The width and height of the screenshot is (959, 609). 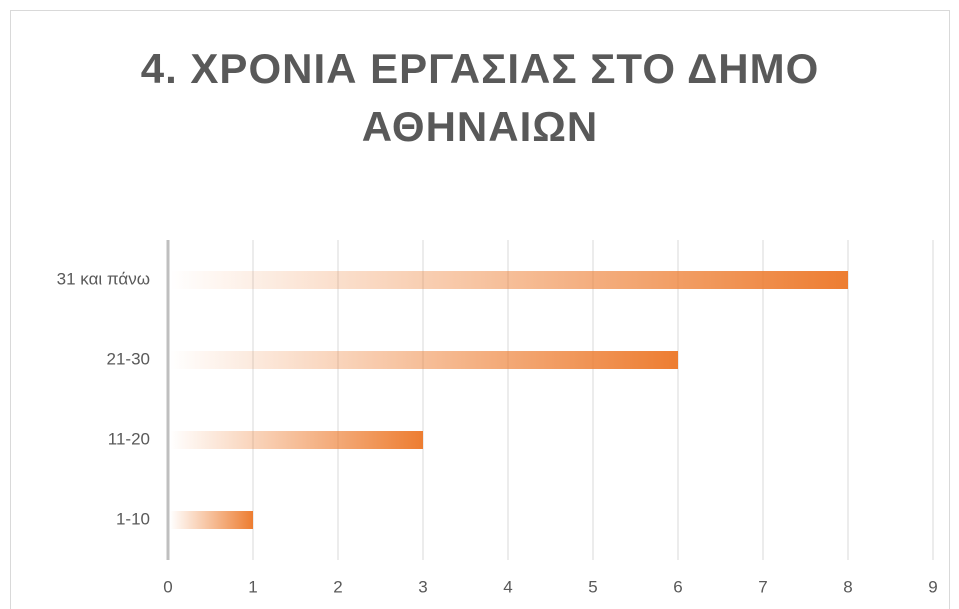 What do you see at coordinates (762, 586) in the screenshot?
I see `x-tick-label: 7` at bounding box center [762, 586].